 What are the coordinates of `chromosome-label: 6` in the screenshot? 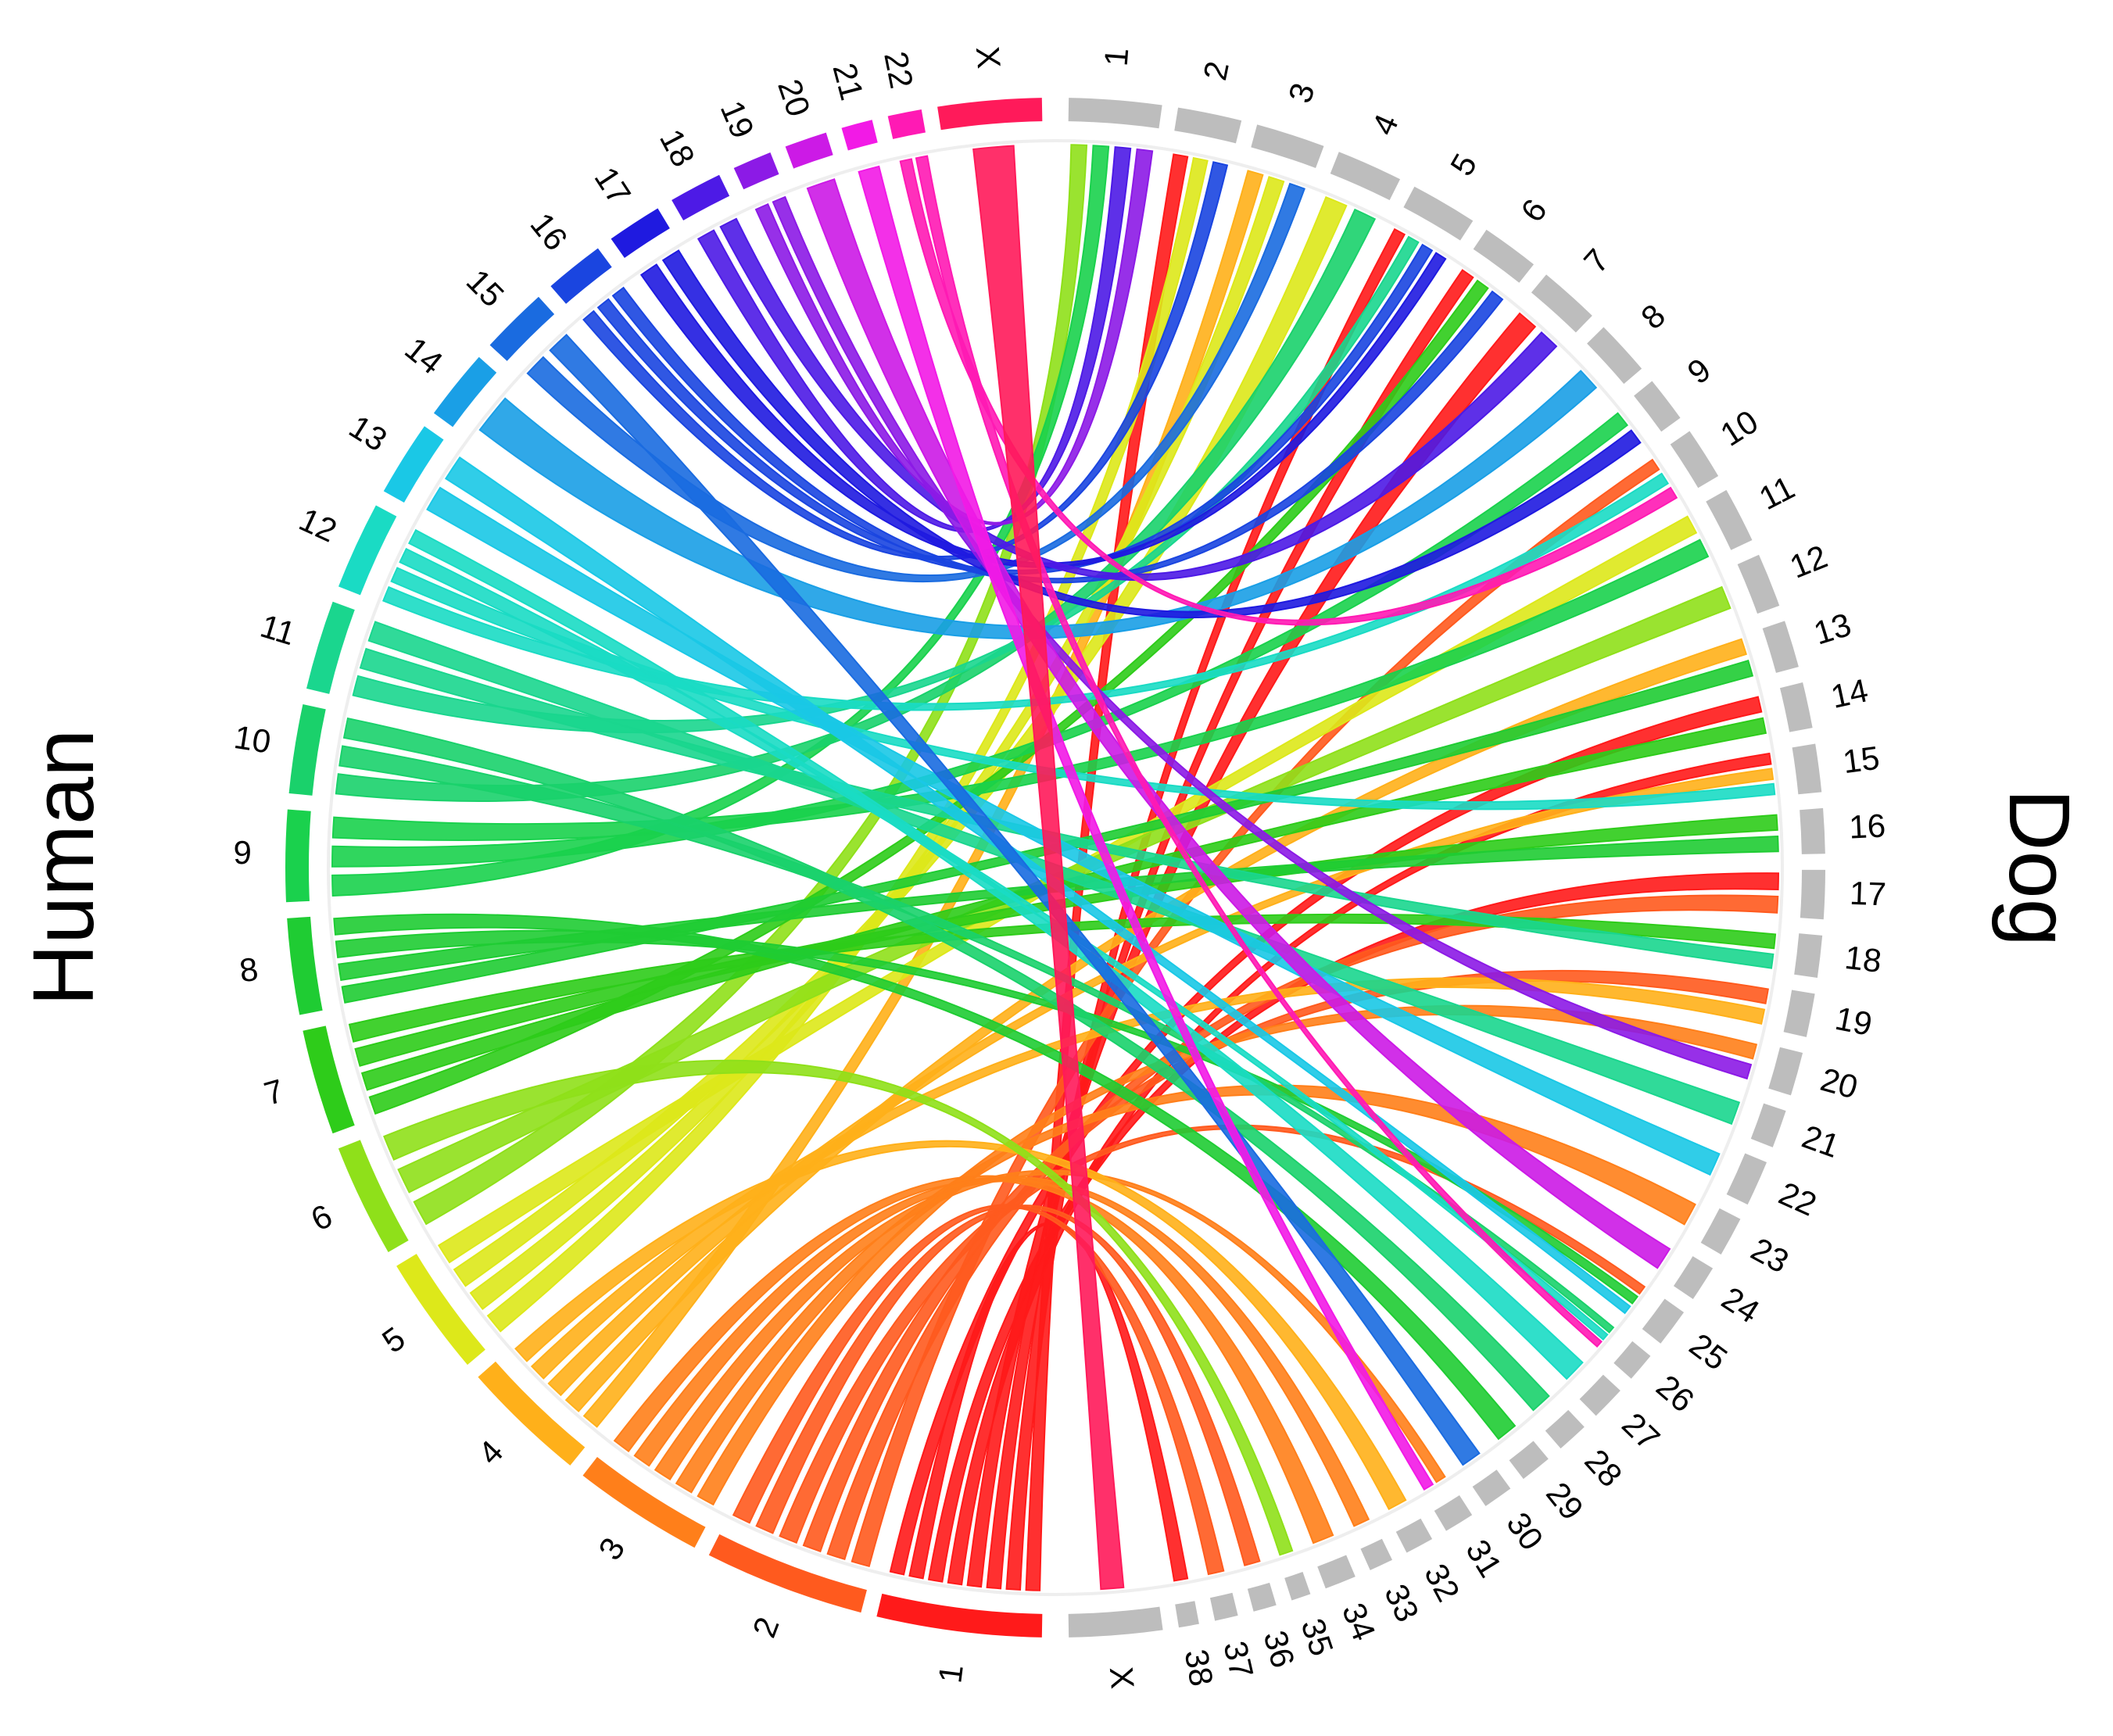 It's located at (1533, 211).